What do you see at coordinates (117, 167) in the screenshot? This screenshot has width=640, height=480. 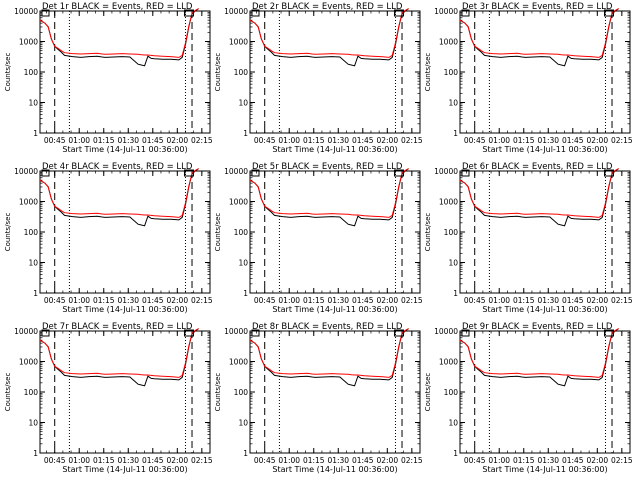 I see `panel-title: Det 4r BLACK = Events, RED = LLD` at bounding box center [117, 167].